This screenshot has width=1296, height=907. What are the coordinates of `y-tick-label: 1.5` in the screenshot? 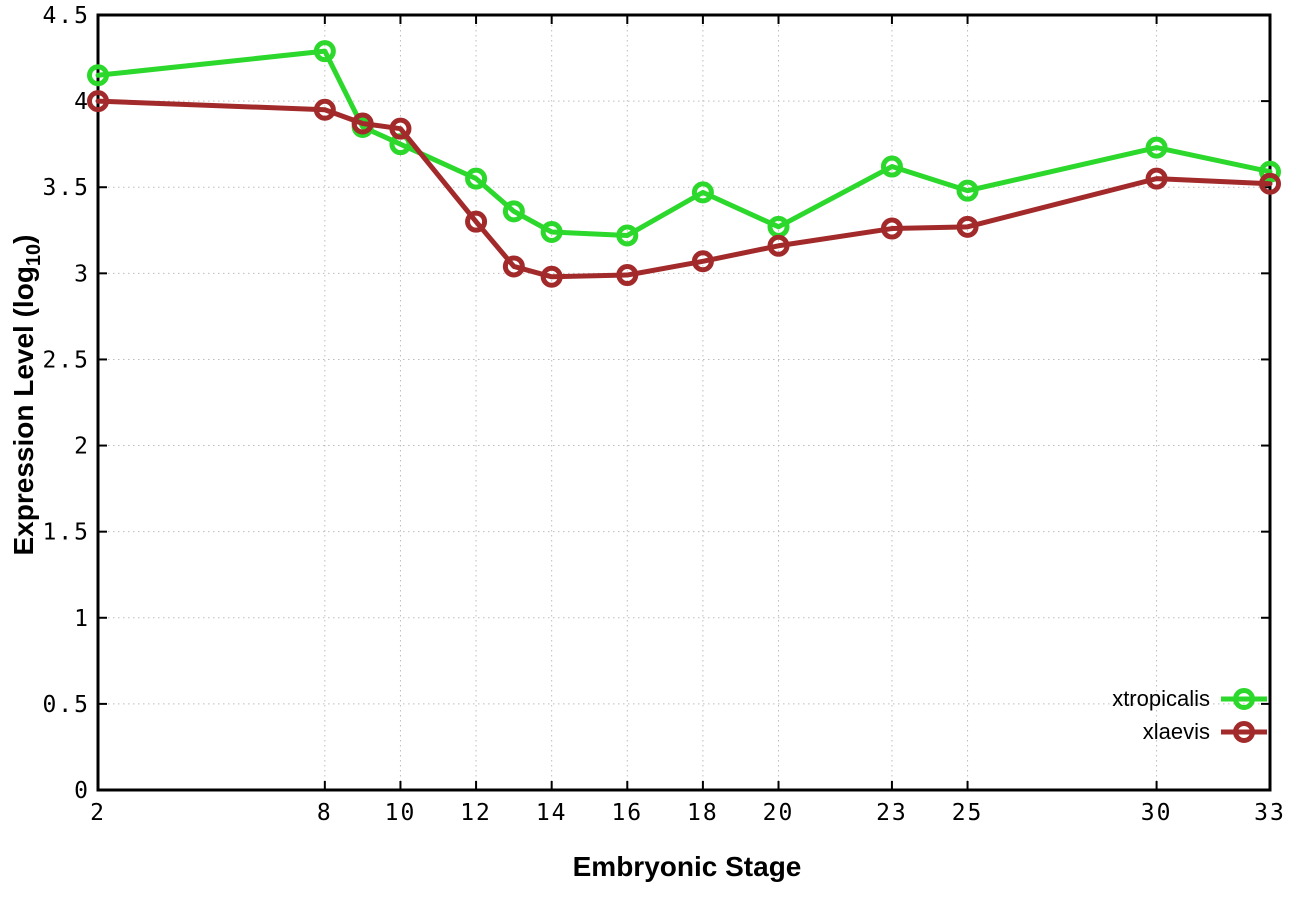 It's located at (66, 533).